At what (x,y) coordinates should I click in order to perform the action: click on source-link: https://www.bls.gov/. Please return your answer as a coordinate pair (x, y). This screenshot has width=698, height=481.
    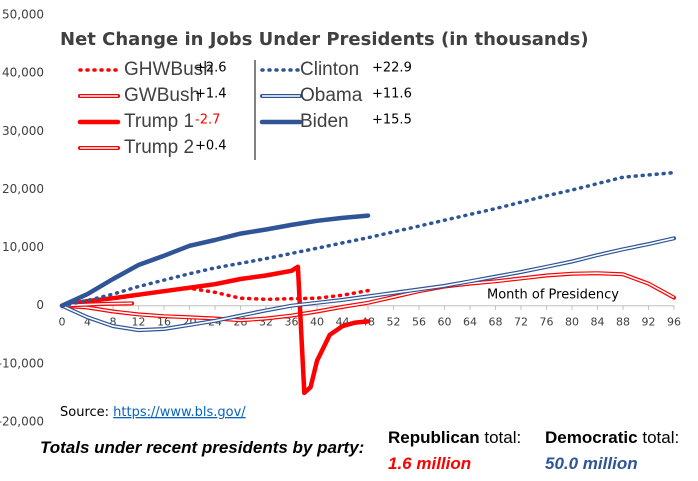
    Looking at the image, I should click on (179, 412).